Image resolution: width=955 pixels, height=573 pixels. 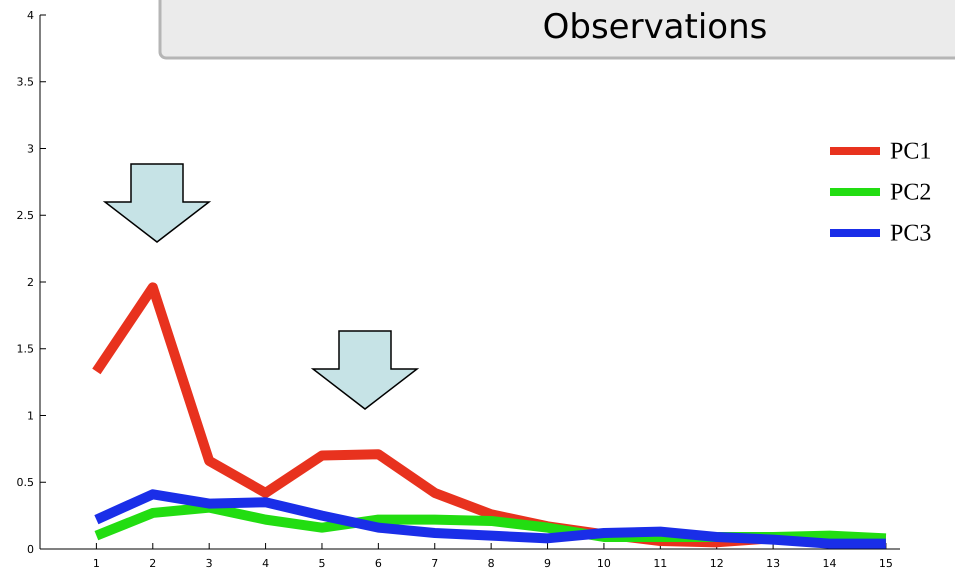 What do you see at coordinates (660, 563) in the screenshot?
I see `x-tick-label: 11` at bounding box center [660, 563].